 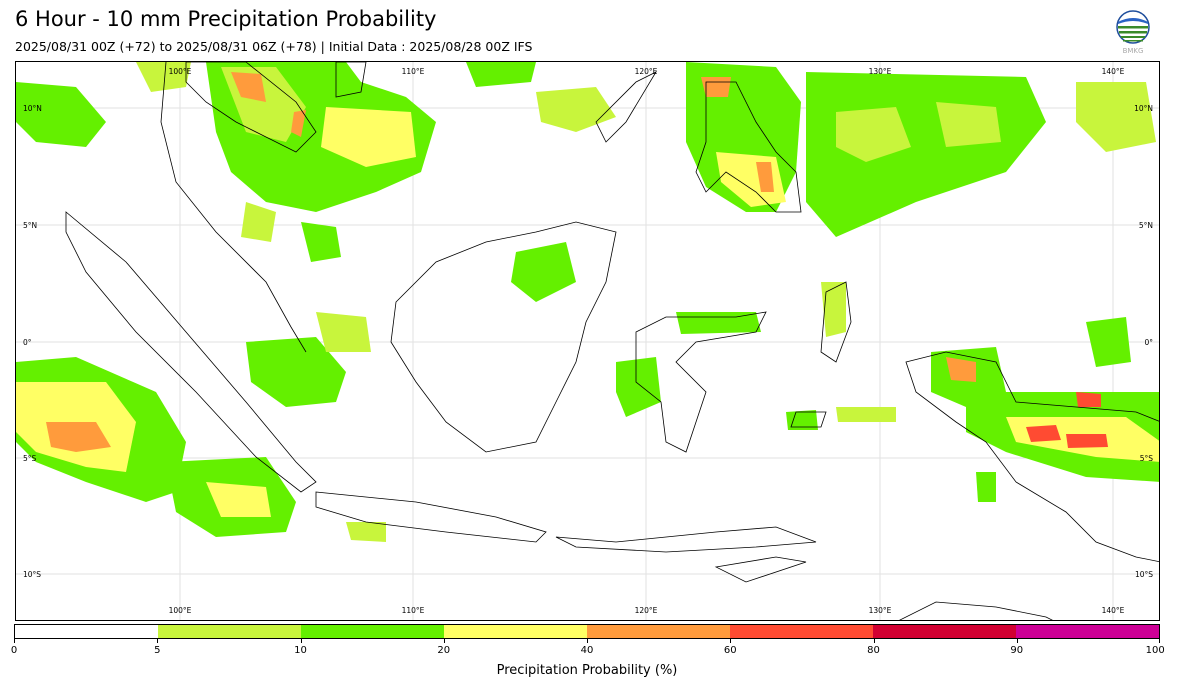 What do you see at coordinates (1146, 225) in the screenshot?
I see `lat-label-right: 5°N` at bounding box center [1146, 225].